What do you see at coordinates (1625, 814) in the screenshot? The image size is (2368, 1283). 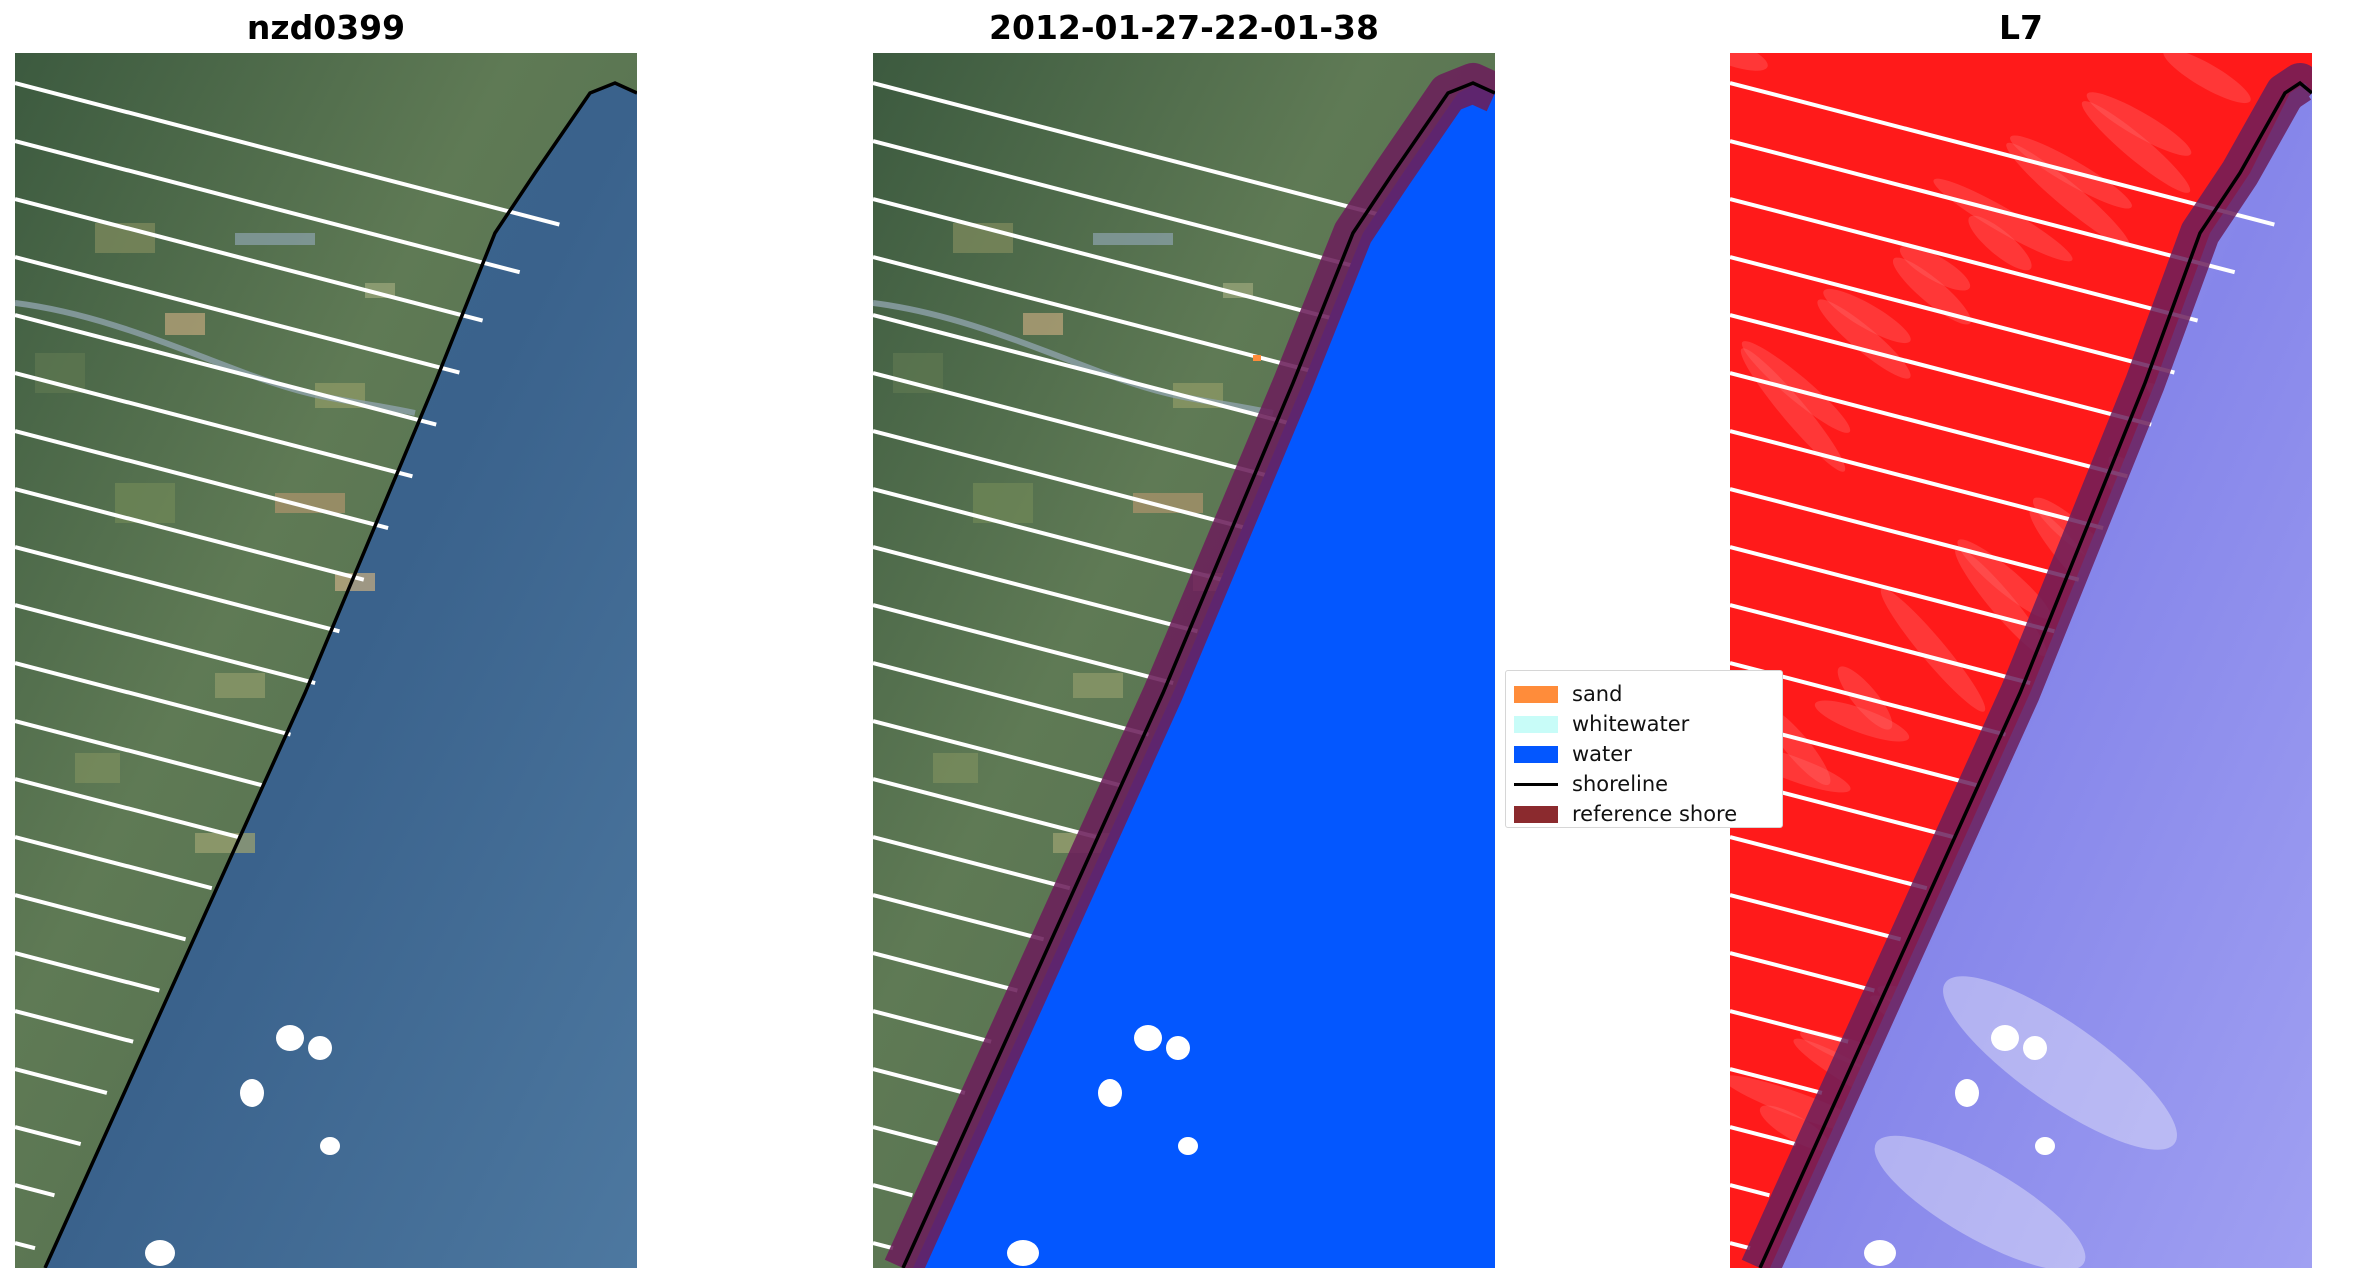 I see `legend-item-reference-shore: reference shore` at bounding box center [1625, 814].